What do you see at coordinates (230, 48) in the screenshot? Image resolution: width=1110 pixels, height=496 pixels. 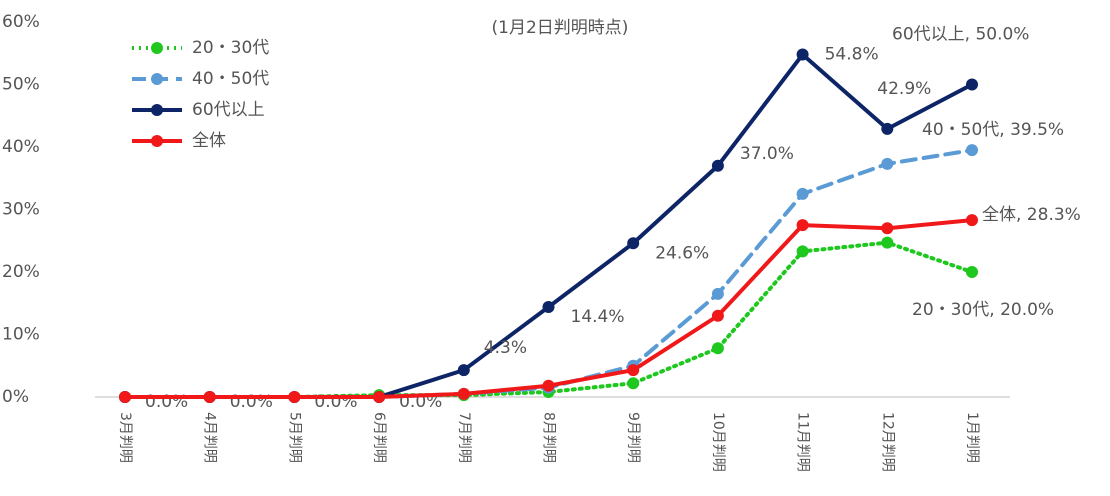 I see `legend-label: 20・30代` at bounding box center [230, 48].